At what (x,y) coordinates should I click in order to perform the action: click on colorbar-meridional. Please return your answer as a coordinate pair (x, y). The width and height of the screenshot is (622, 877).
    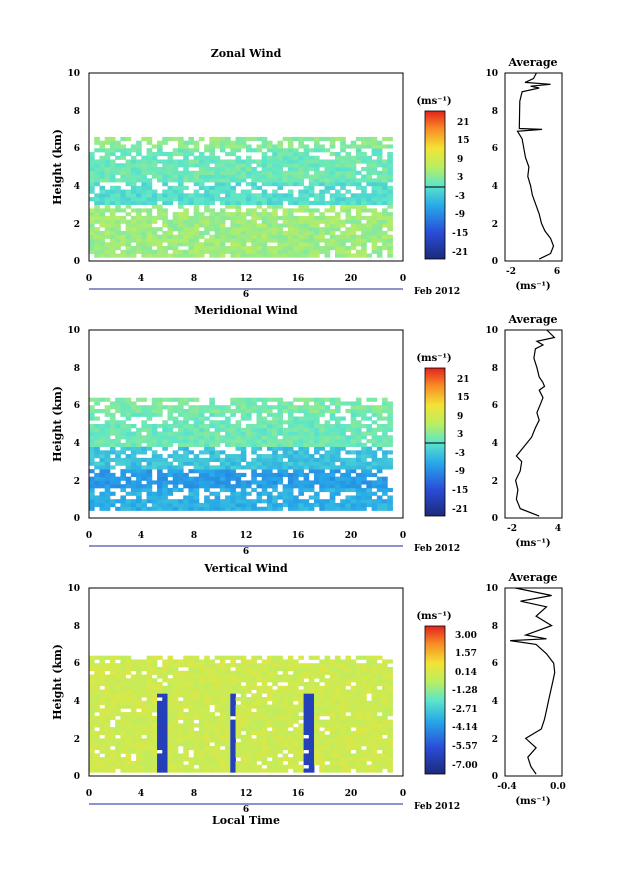
    Looking at the image, I should click on (435, 442).